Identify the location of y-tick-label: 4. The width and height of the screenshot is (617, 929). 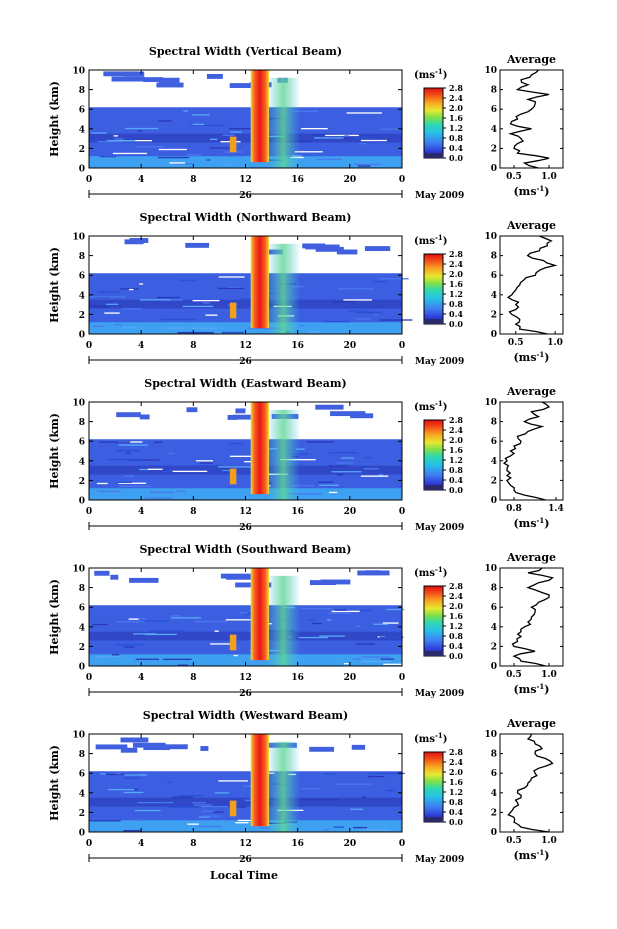
(82, 296).